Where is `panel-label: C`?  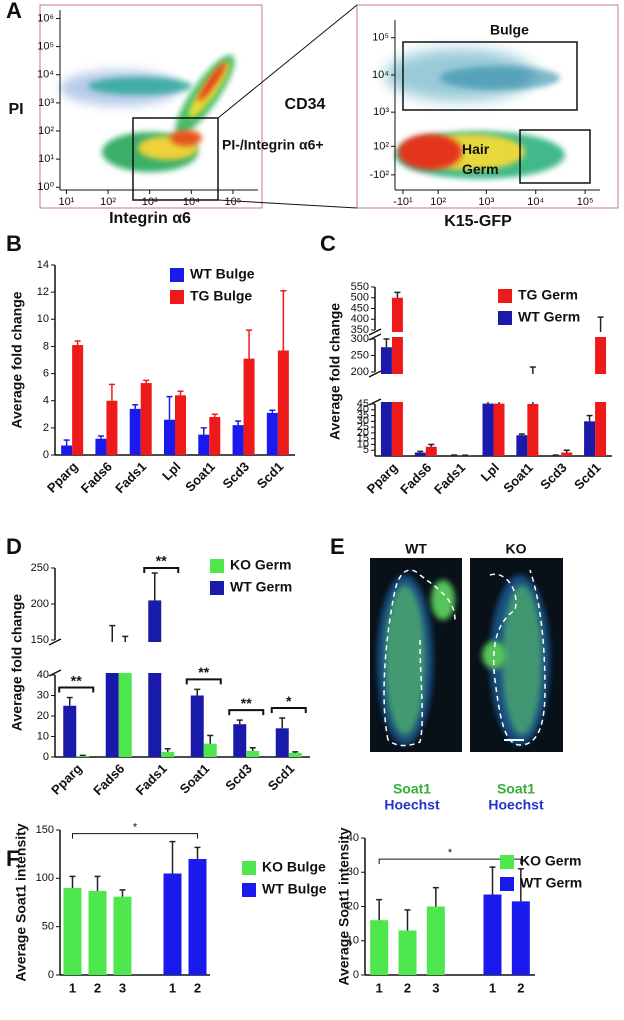 panel-label: C is located at coordinates (328, 243).